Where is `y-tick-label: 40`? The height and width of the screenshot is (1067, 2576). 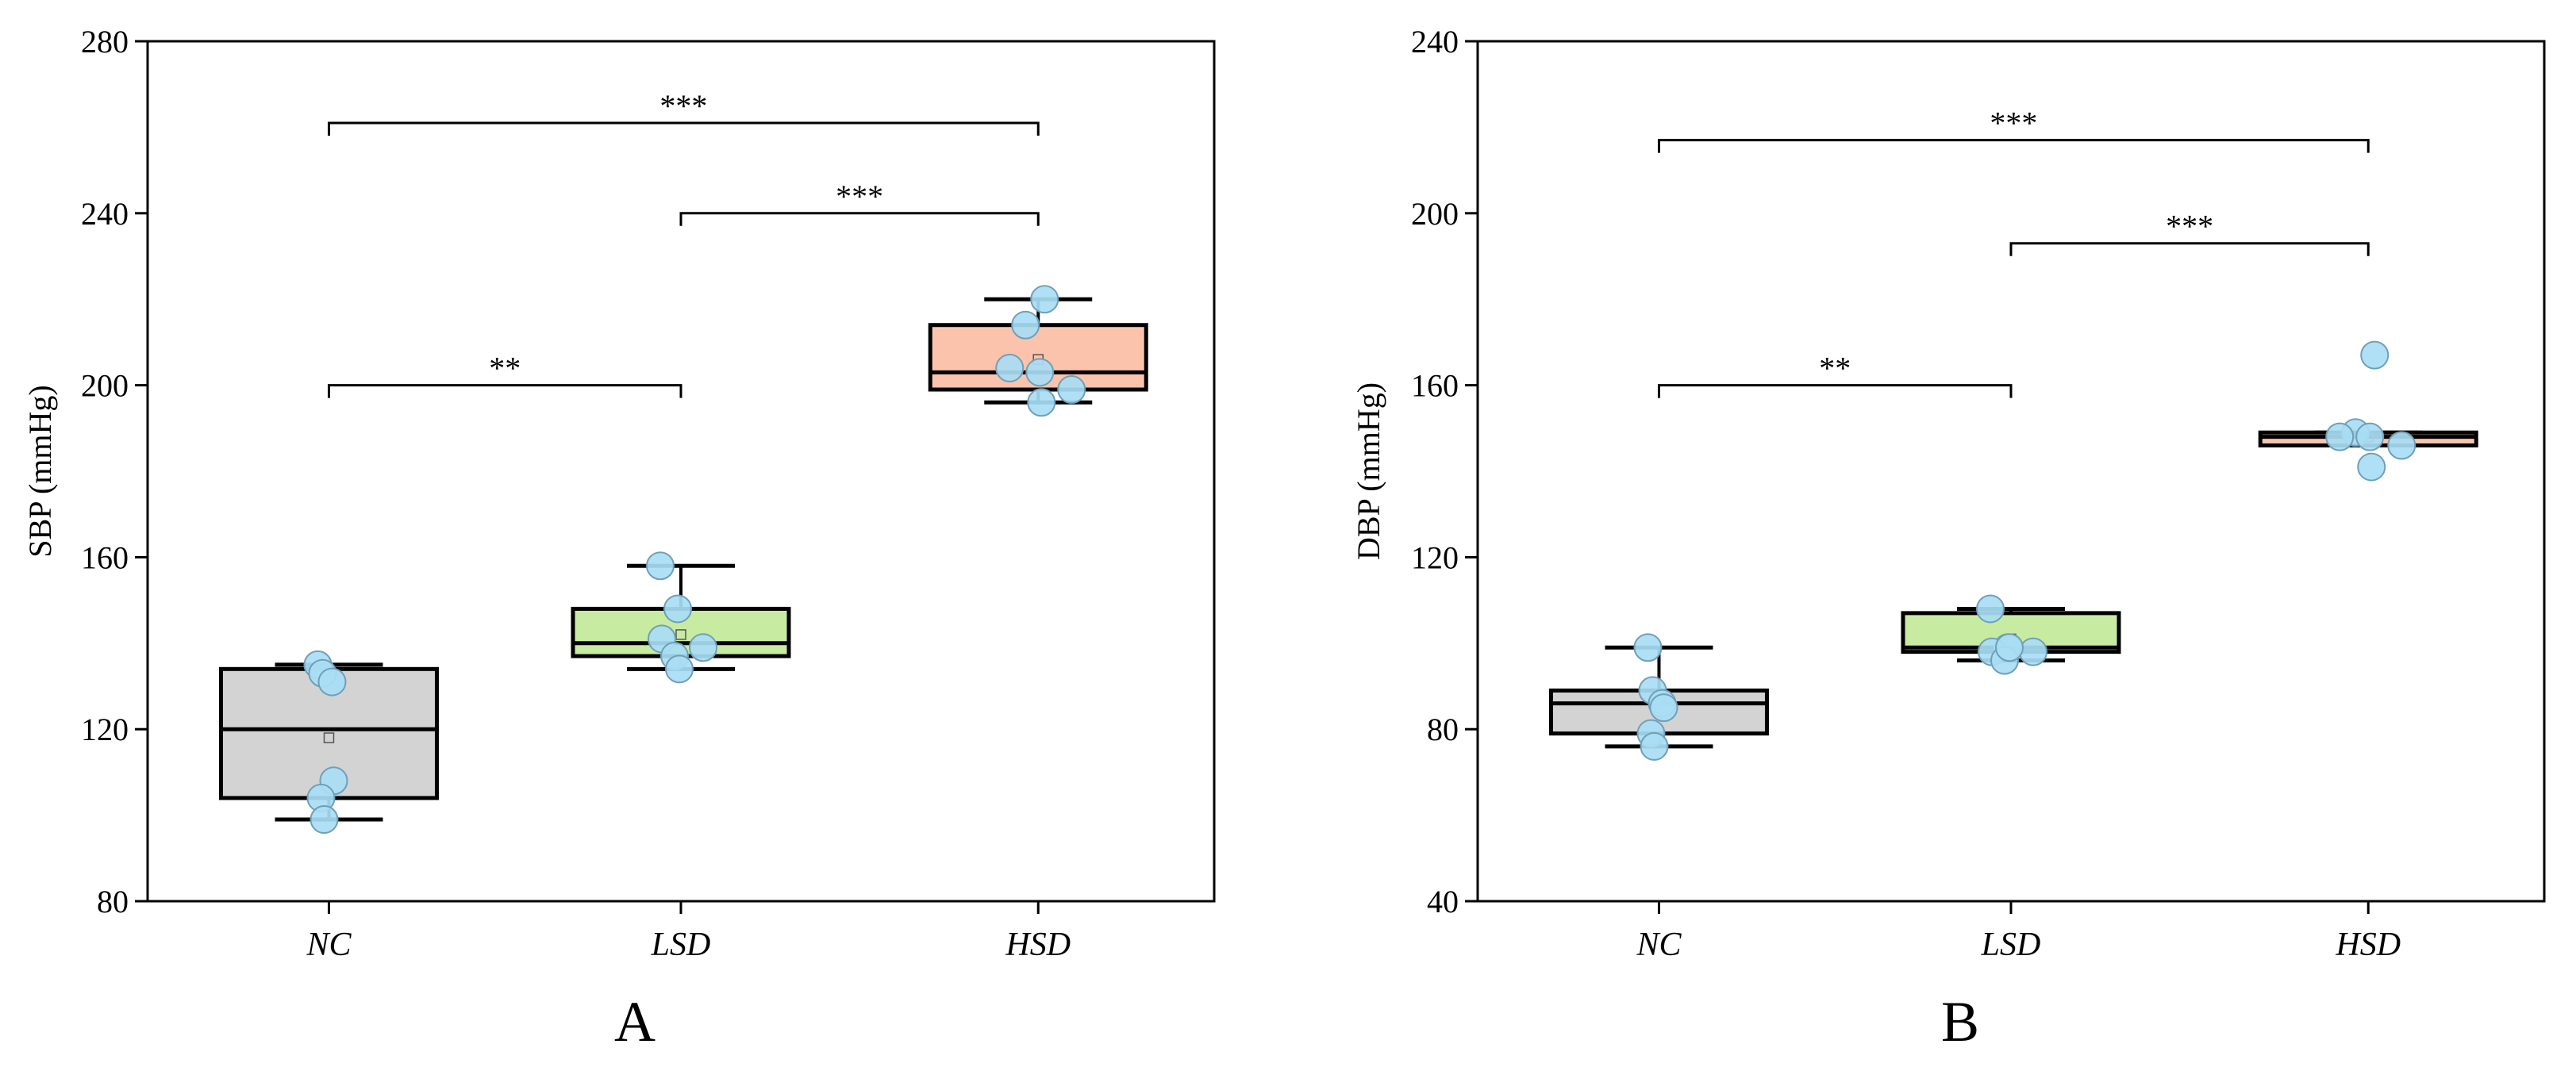
y-tick-label: 40 is located at coordinates (1443, 901).